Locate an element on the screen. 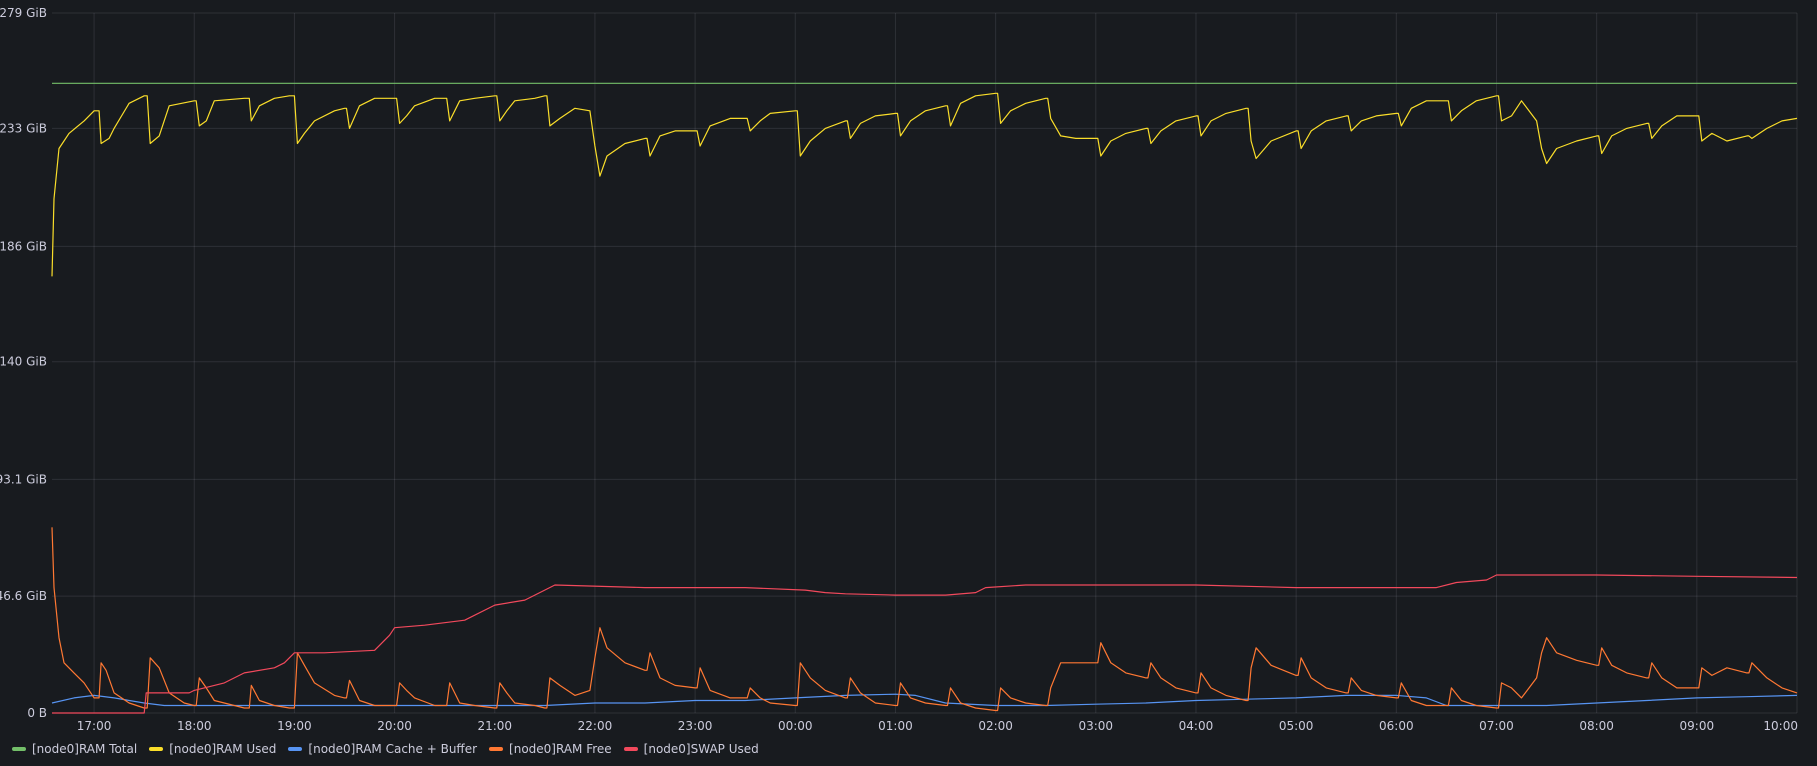 The height and width of the screenshot is (766, 1817). legend-label-ram-cache-buffer: [node0]RAM Cache + Buffer is located at coordinates (393, 749).